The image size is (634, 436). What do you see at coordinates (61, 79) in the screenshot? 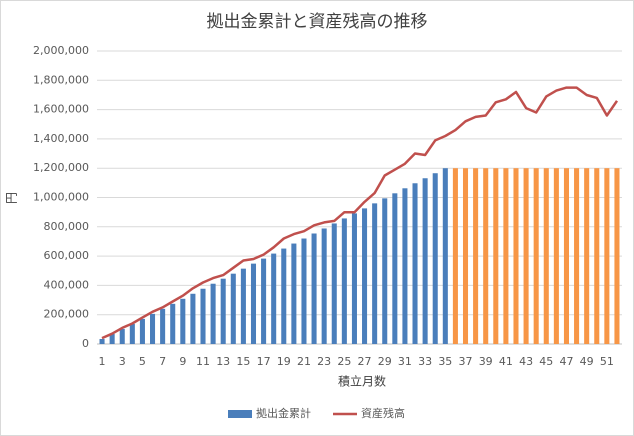
I see `y-tick-label: 1,800,000` at bounding box center [61, 79].